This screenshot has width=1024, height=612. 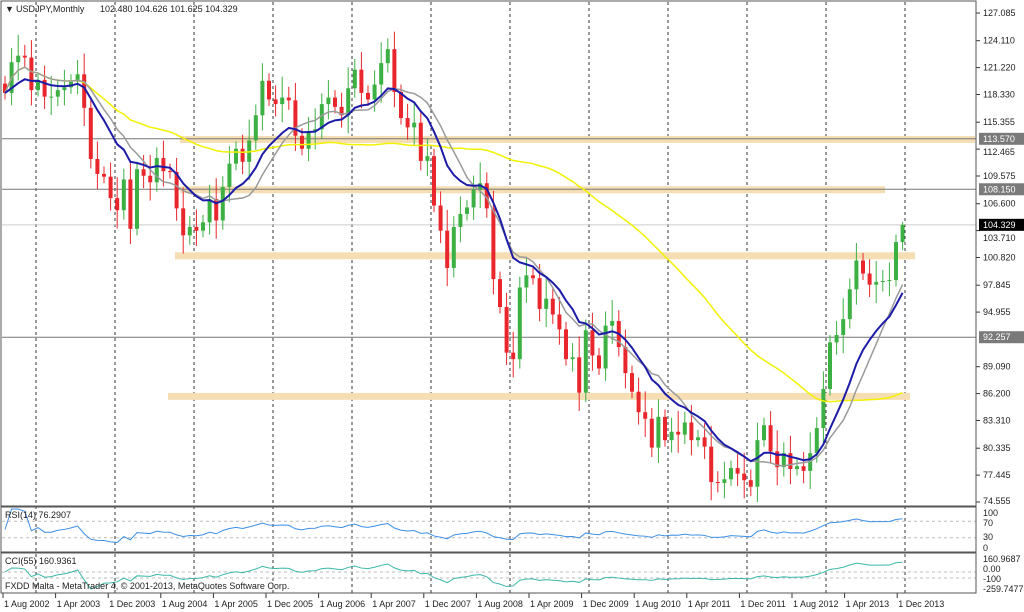 What do you see at coordinates (1003, 589) in the screenshot?
I see `cci-scale-label: -259.7477` at bounding box center [1003, 589].